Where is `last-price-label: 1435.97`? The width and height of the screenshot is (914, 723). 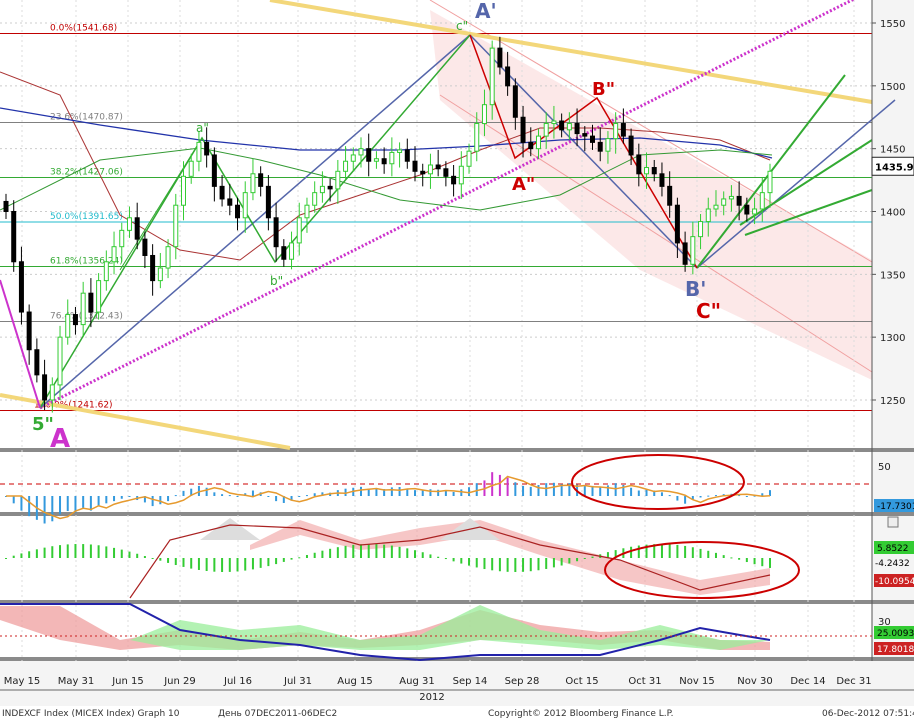 last-price-label: 1435.97 is located at coordinates (894, 167).